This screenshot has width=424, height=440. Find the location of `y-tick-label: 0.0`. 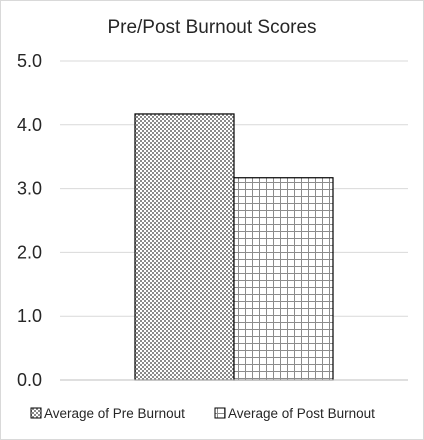

y-tick-label: 0.0 is located at coordinates (29, 380).